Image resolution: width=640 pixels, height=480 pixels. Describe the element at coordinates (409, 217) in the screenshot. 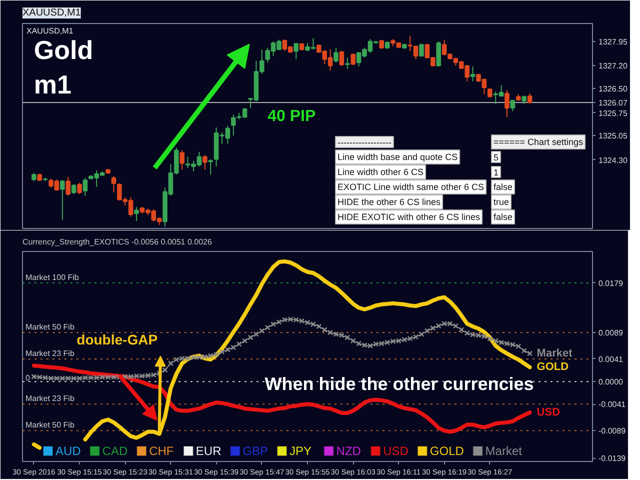

I see `annotation: HIDE EXOTIC with other 6 CS lines` at that location.